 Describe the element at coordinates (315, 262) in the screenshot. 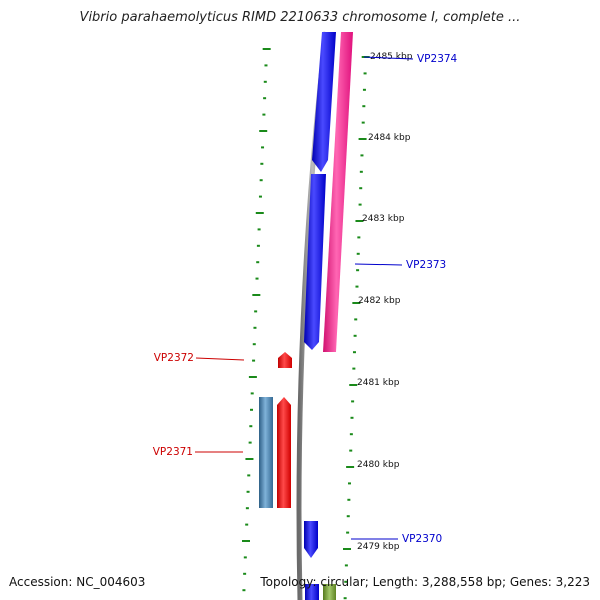

I see `gene-vp2373-shape` at that location.